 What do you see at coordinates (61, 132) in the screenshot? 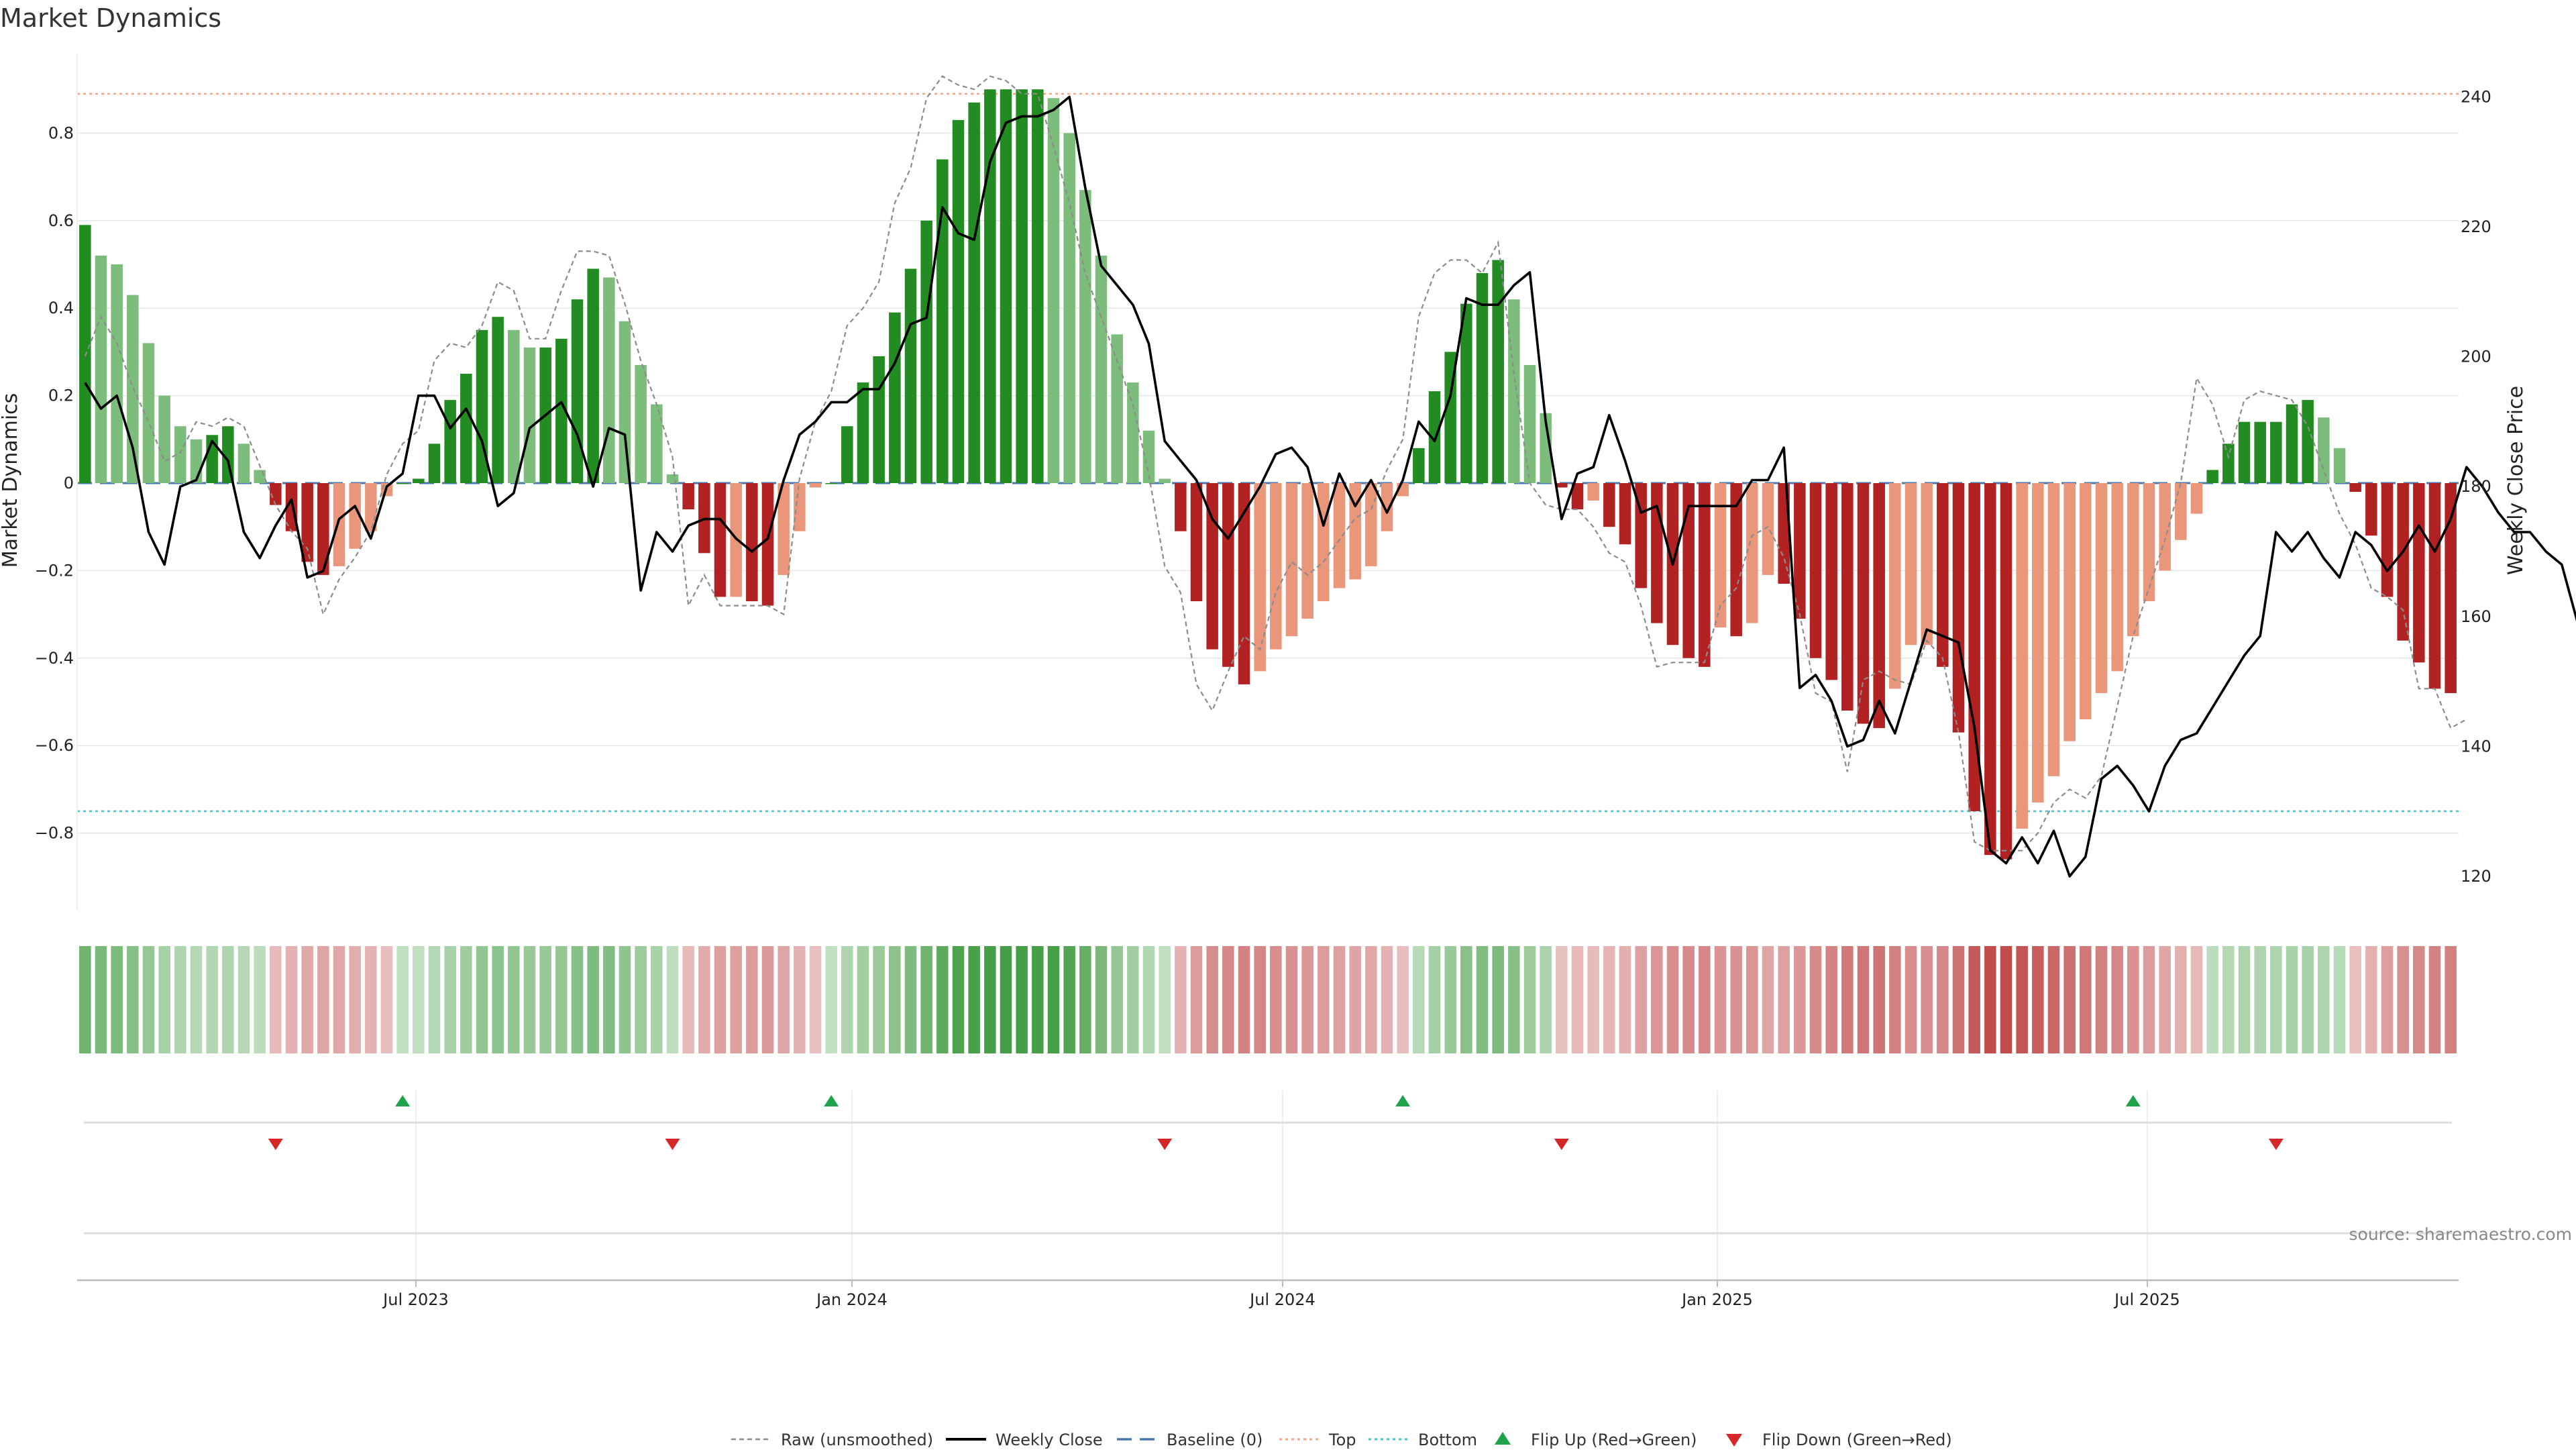
I see `left-tick-label-0: 0.8` at bounding box center [61, 132].